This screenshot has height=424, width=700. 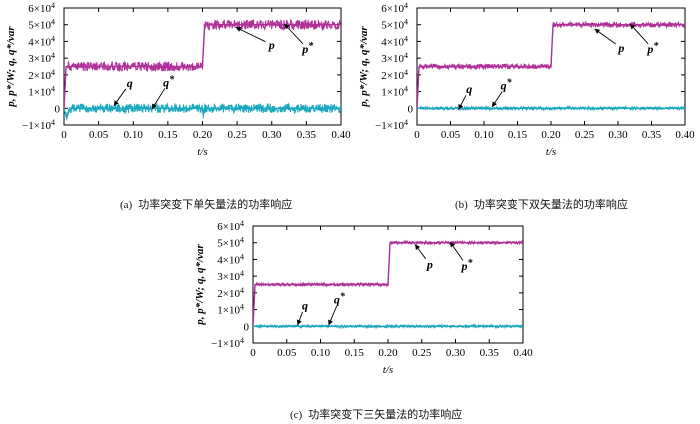 What do you see at coordinates (466, 265) in the screenshot?
I see `annotation-label-c: p*` at bounding box center [466, 265].